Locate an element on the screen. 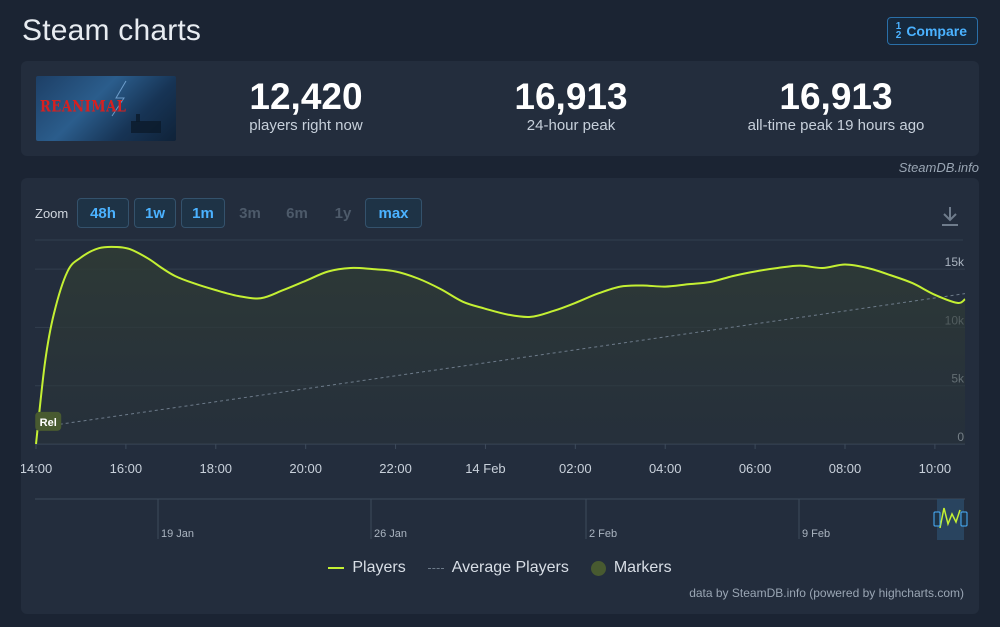  legend-markers: Markers is located at coordinates (631, 568).